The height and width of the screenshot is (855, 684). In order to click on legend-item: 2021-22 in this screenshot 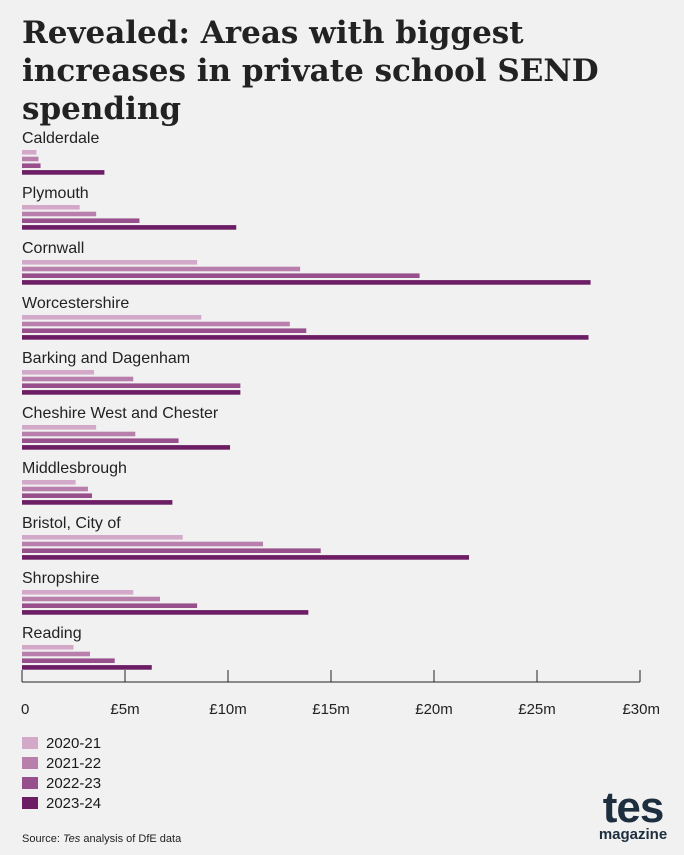, I will do `click(61, 763)`.